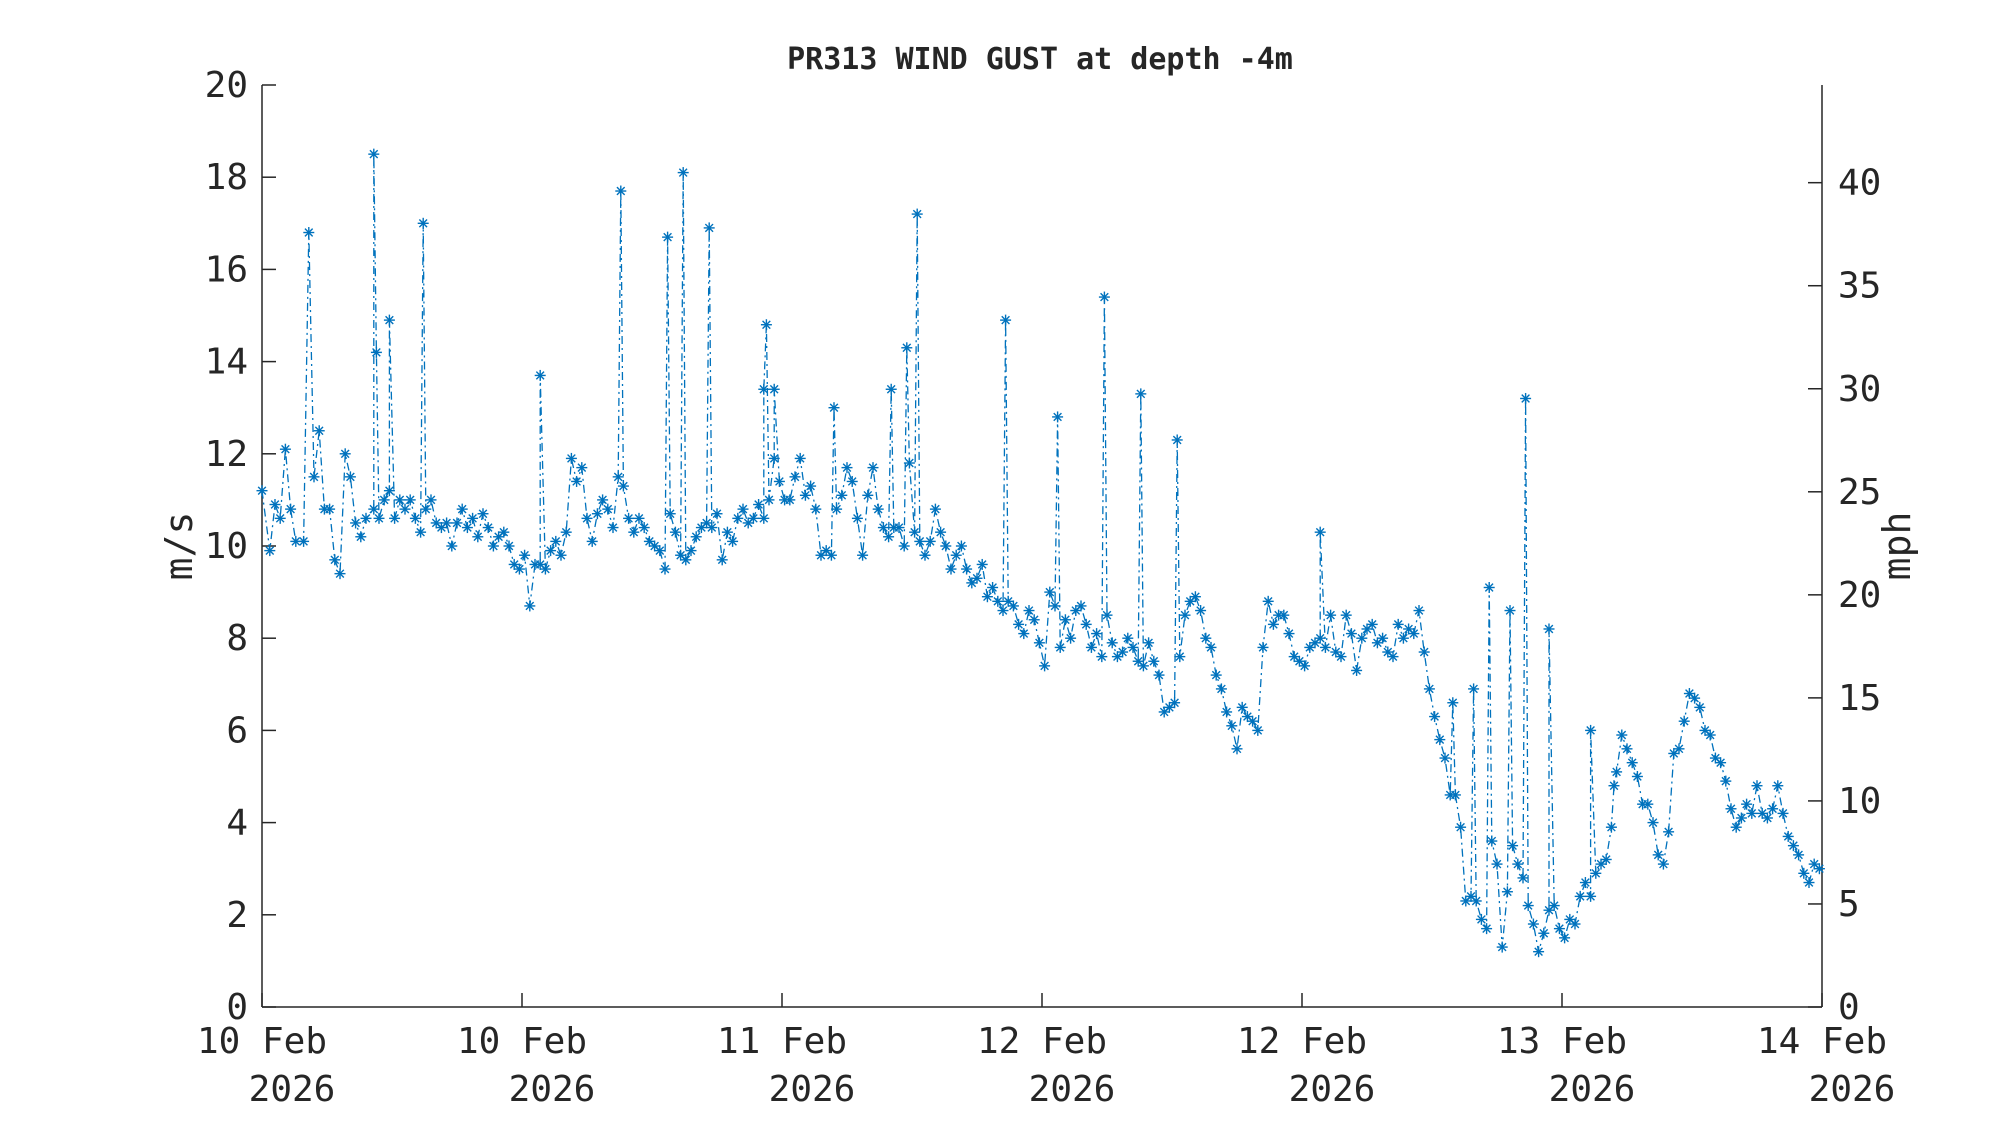 The width and height of the screenshot is (2000, 1129). Describe the element at coordinates (226, 454) in the screenshot. I see `y-tick-label-left: 12` at that location.